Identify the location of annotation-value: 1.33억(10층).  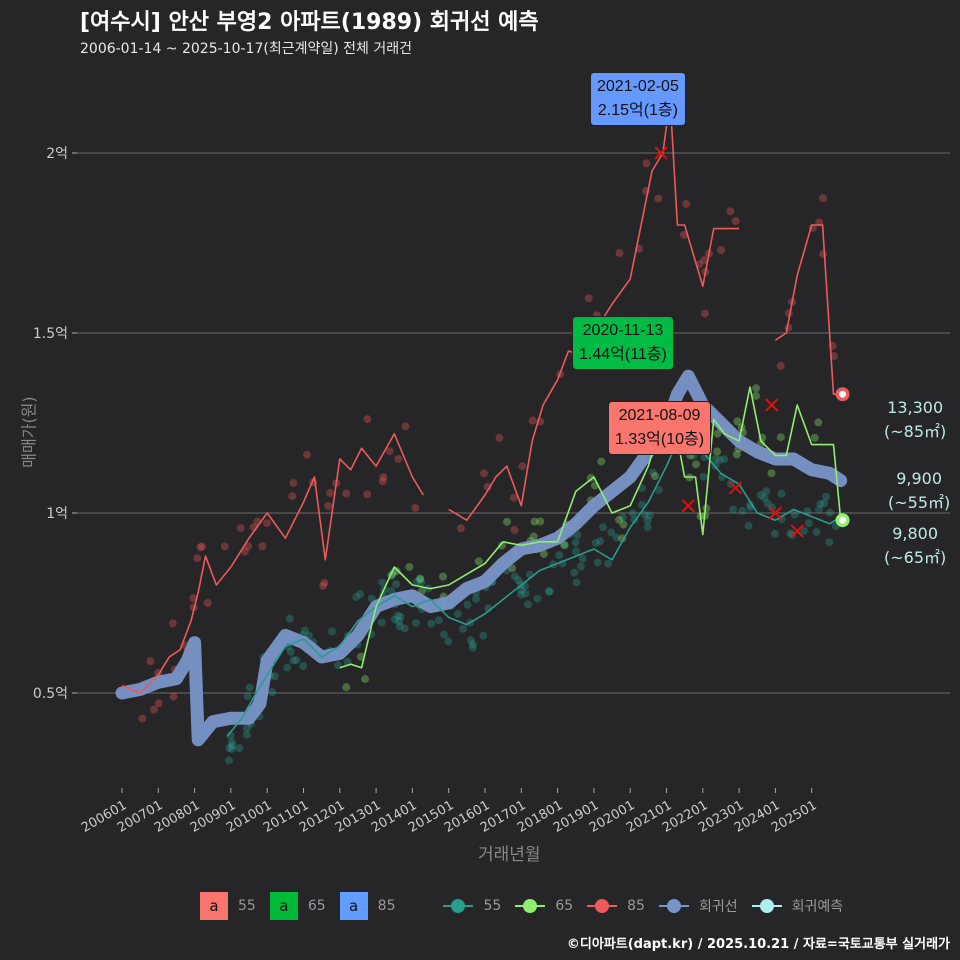
(660, 439).